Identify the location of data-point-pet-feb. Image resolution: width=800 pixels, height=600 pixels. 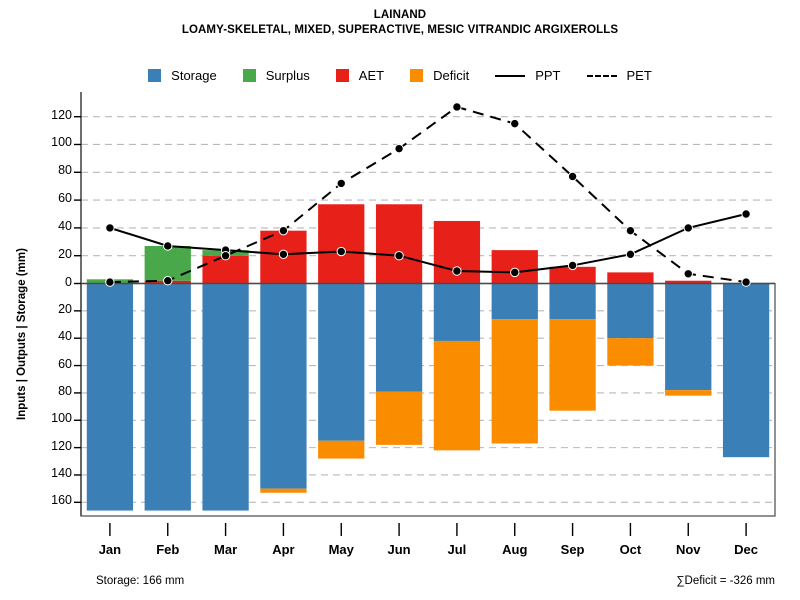
(168, 281).